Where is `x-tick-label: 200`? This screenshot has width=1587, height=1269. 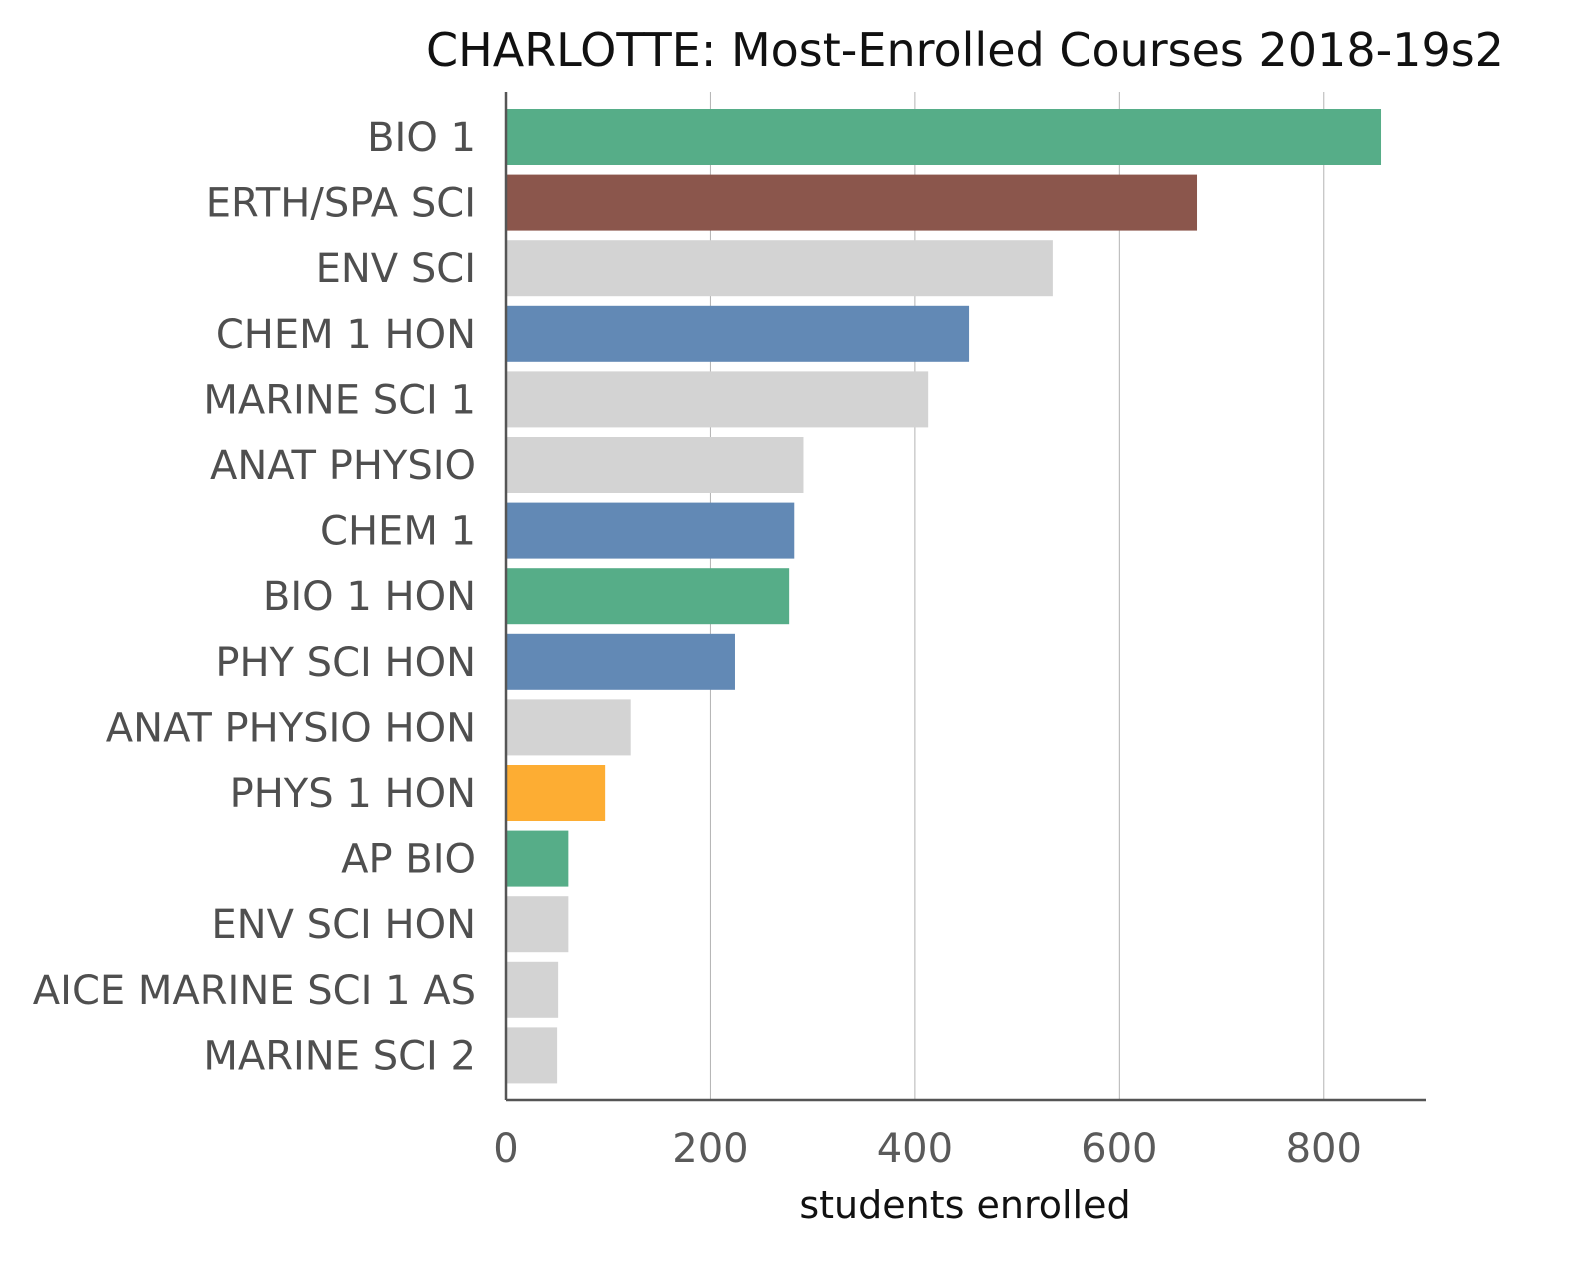
x-tick-label: 200 is located at coordinates (710, 1149).